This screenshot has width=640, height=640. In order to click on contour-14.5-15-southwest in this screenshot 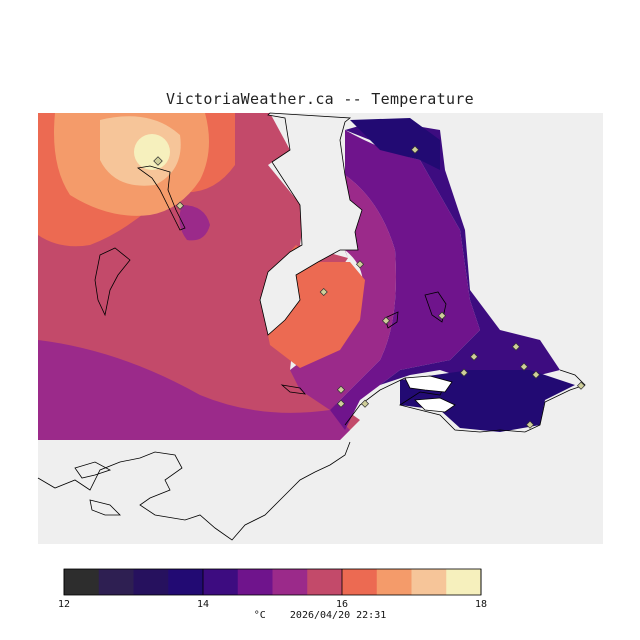, I will do `click(194, 390)`.